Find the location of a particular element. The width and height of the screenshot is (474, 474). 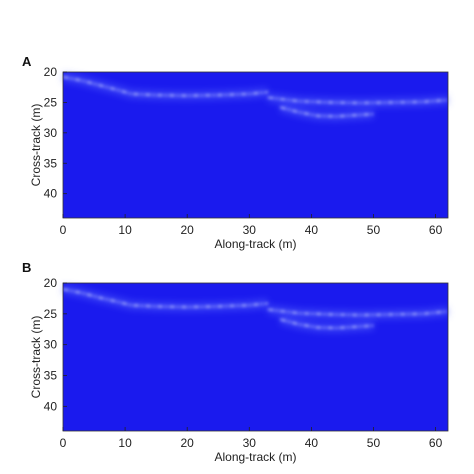

y-axis-b-ticks: 20 25 30 35 40 is located at coordinates (55, 344).